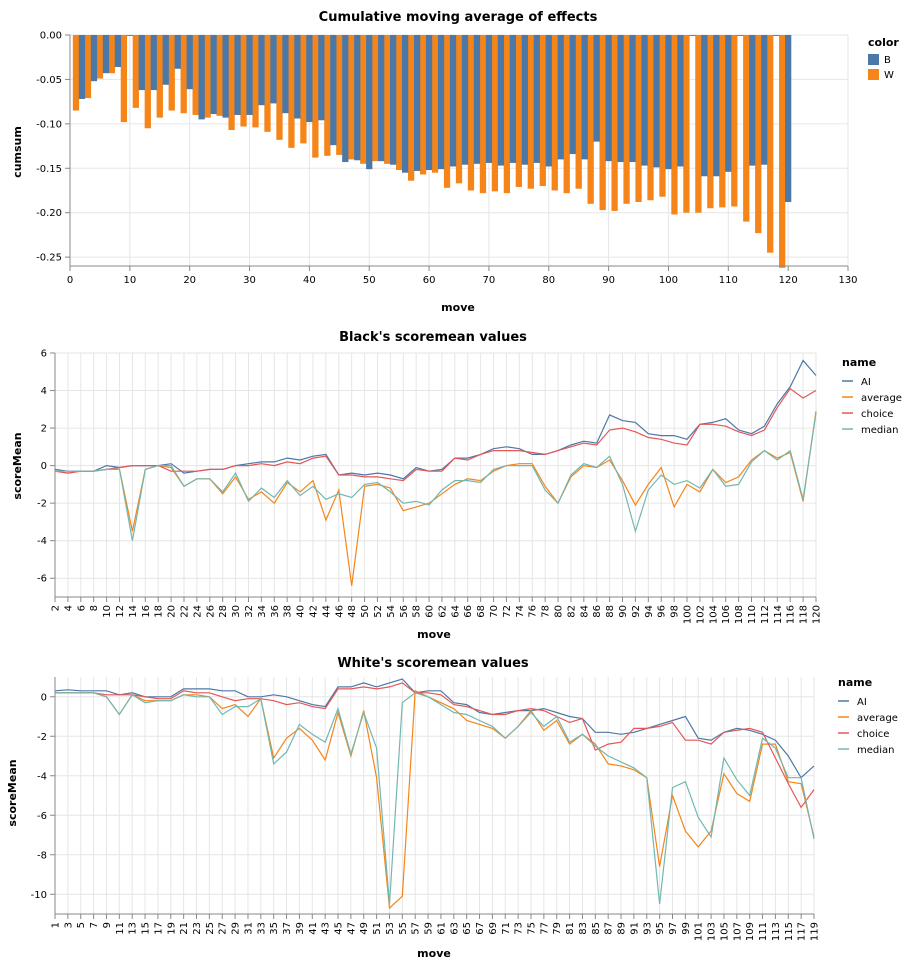  What do you see at coordinates (309, 280) in the screenshot?
I see `x-tick-label: 40` at bounding box center [309, 280].